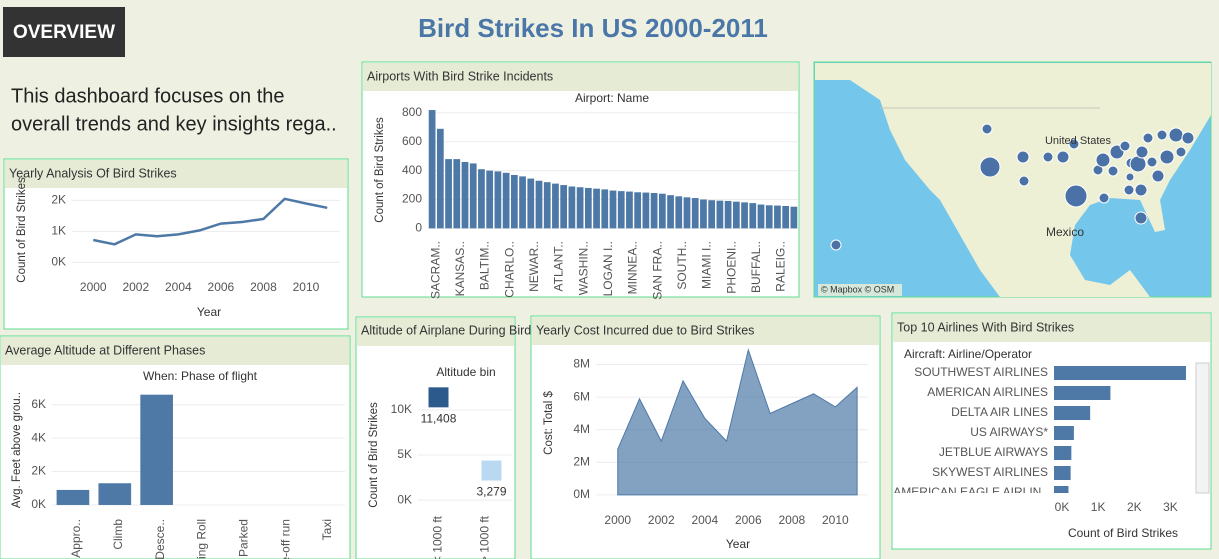  I want to click on x-tick-label: 2004, so click(704, 520).